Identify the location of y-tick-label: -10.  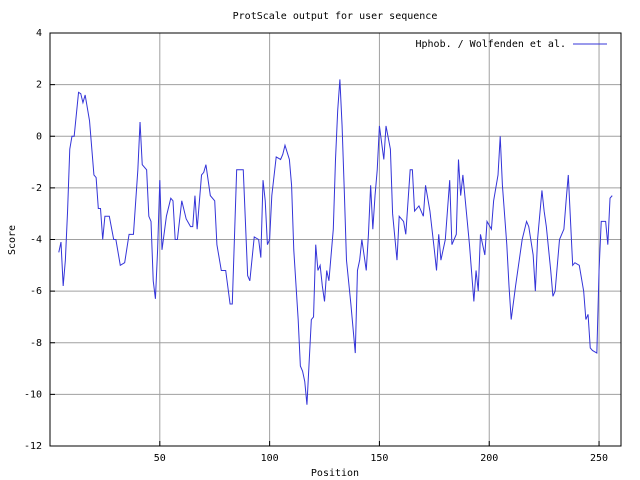
(33, 394).